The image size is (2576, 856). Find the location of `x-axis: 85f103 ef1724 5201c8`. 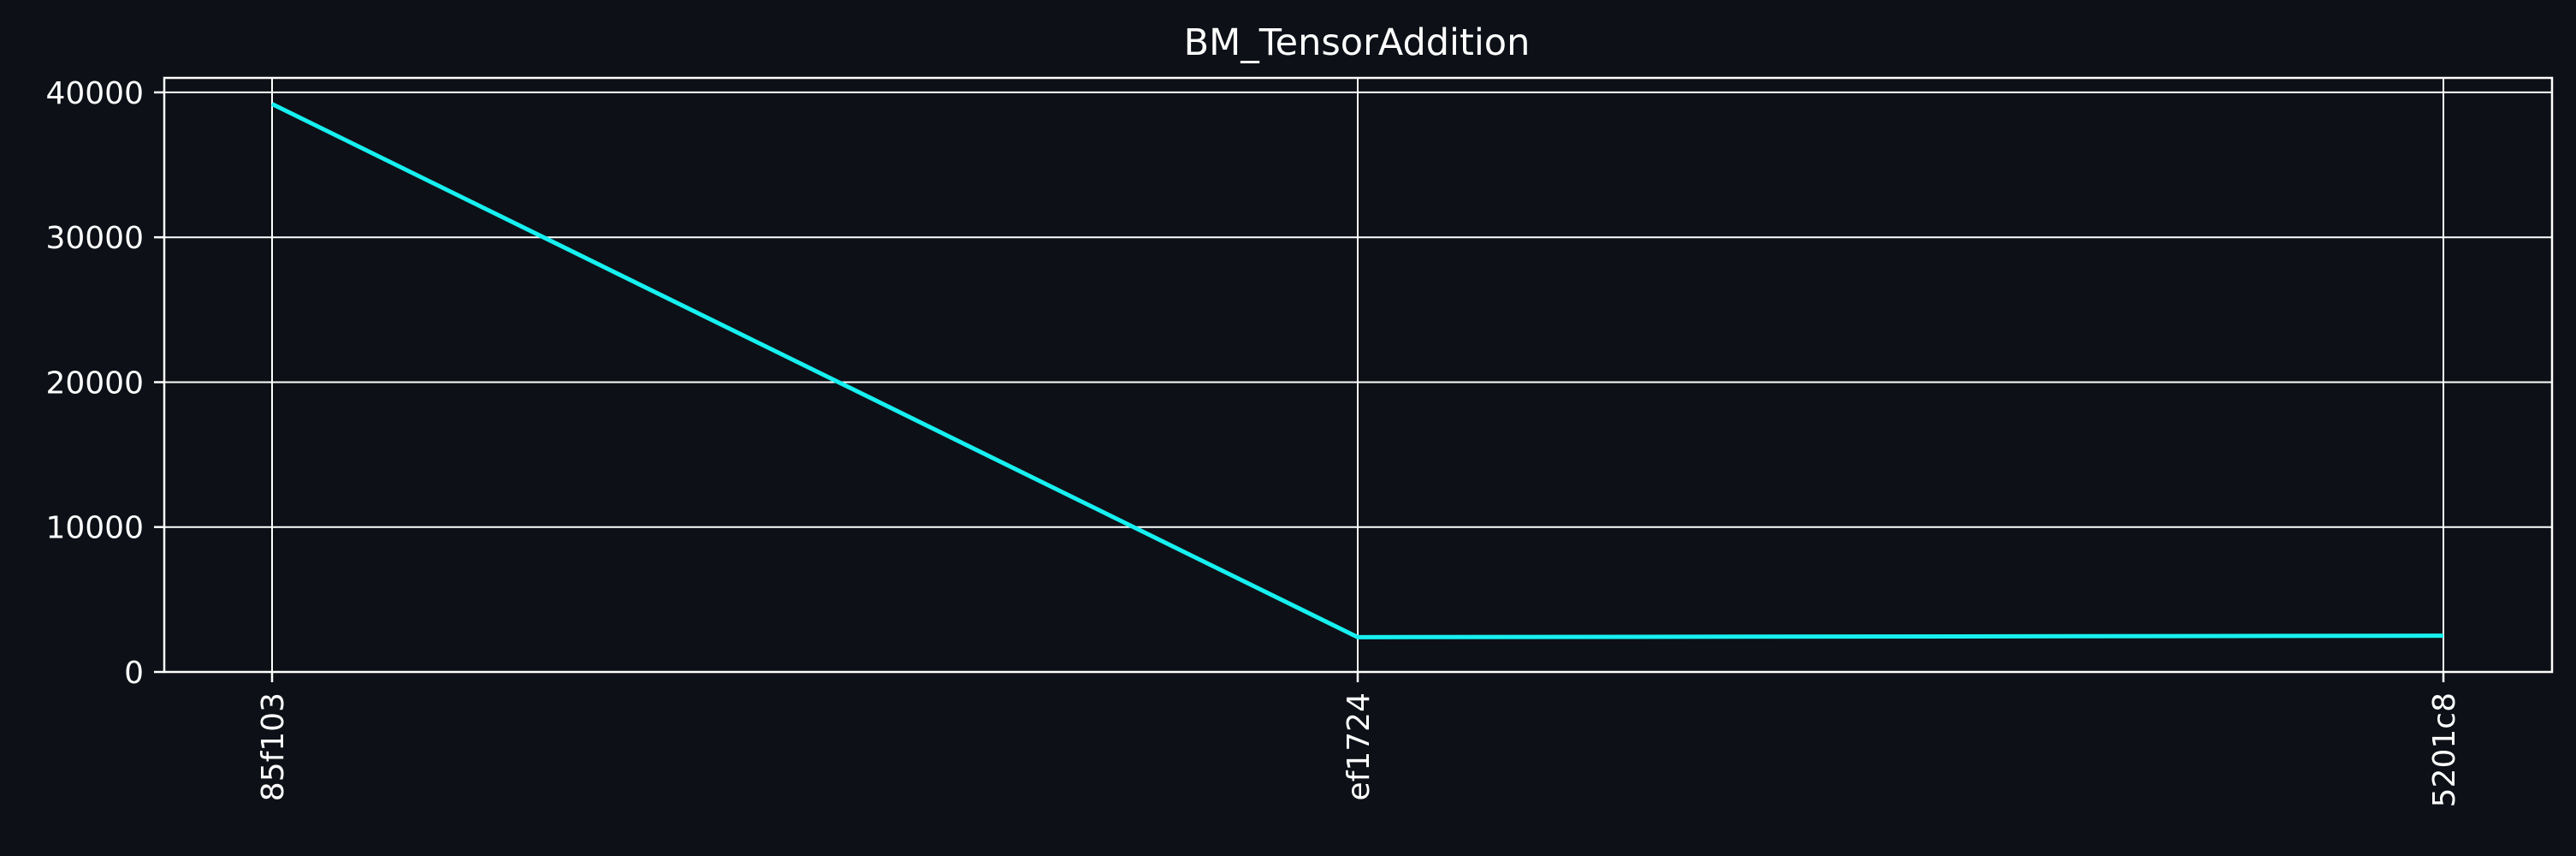

x-axis: 85f103 ef1724 5201c8 is located at coordinates (1359, 739).